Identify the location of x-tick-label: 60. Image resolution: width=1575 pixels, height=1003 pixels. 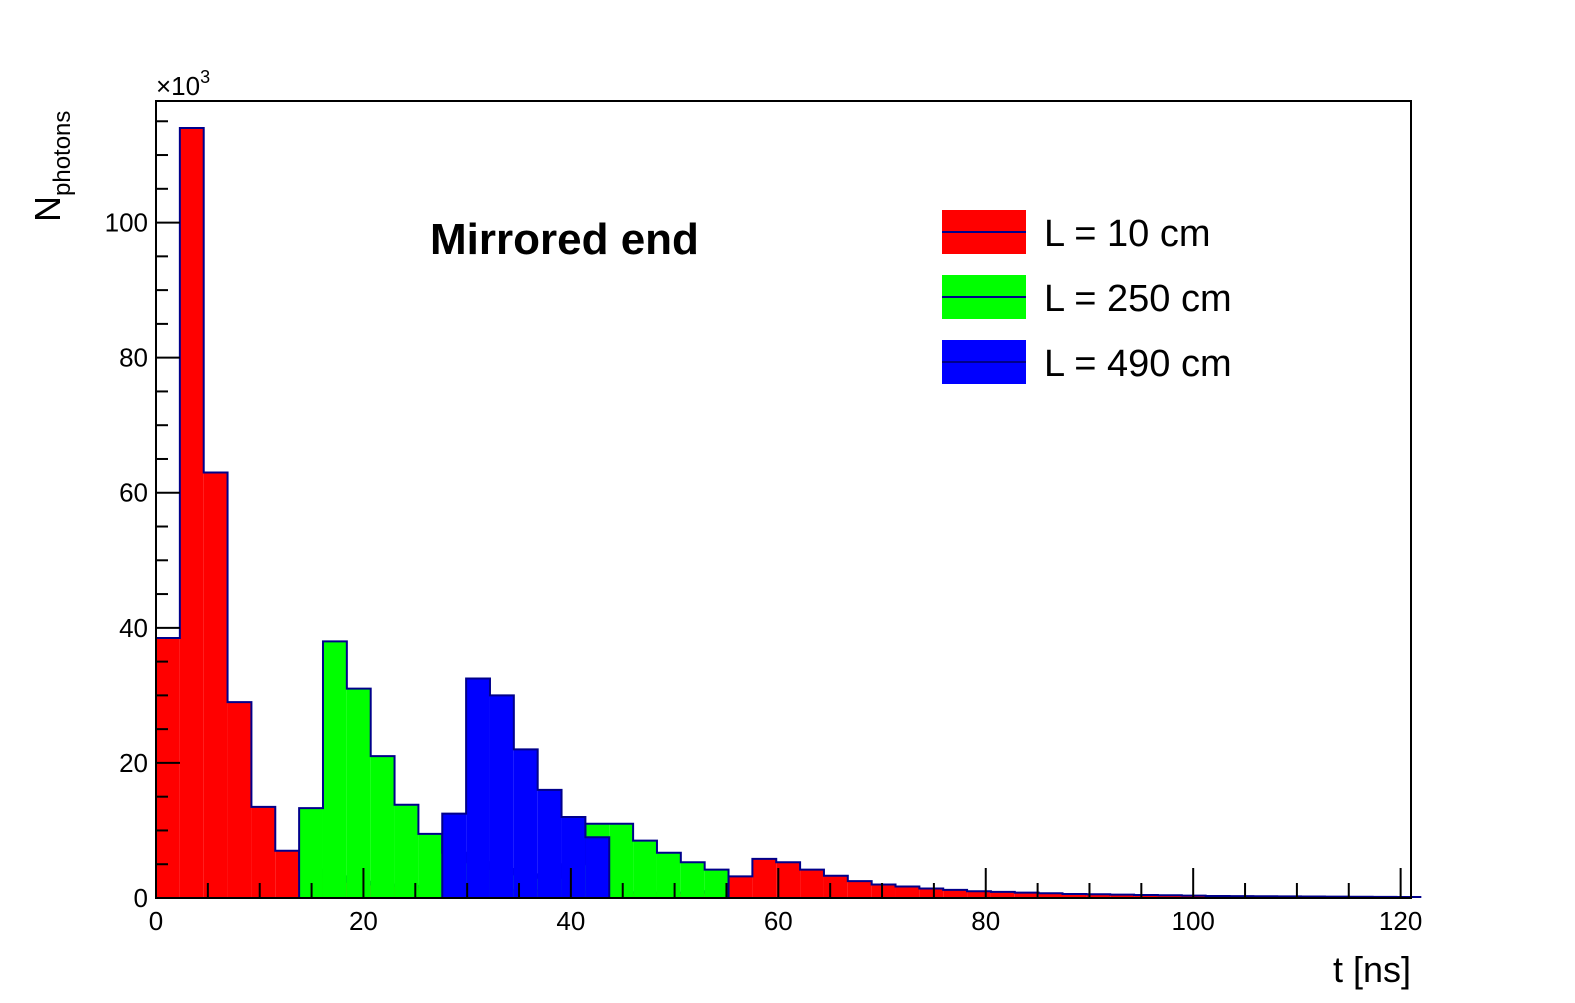
(778, 921).